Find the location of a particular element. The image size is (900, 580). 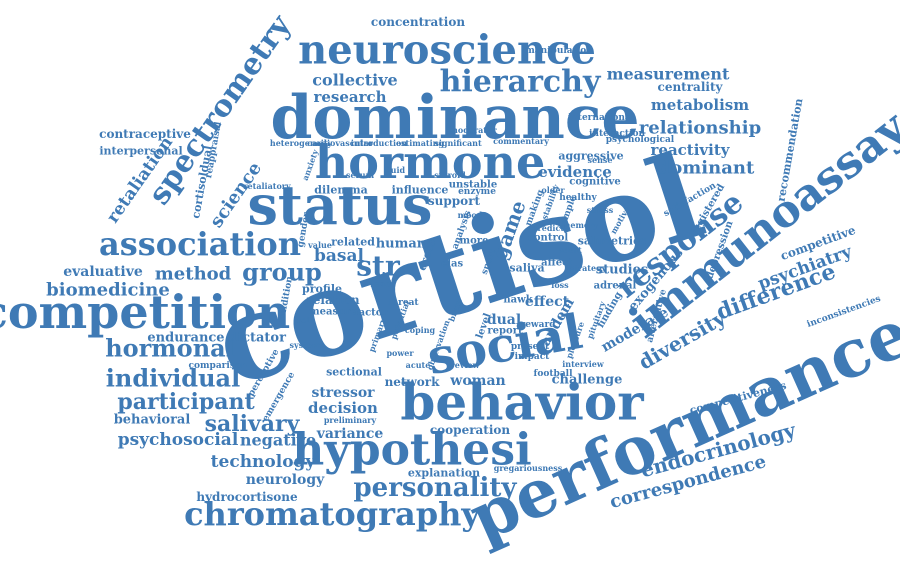

word-estimating: estimating is located at coordinates (420, 143).